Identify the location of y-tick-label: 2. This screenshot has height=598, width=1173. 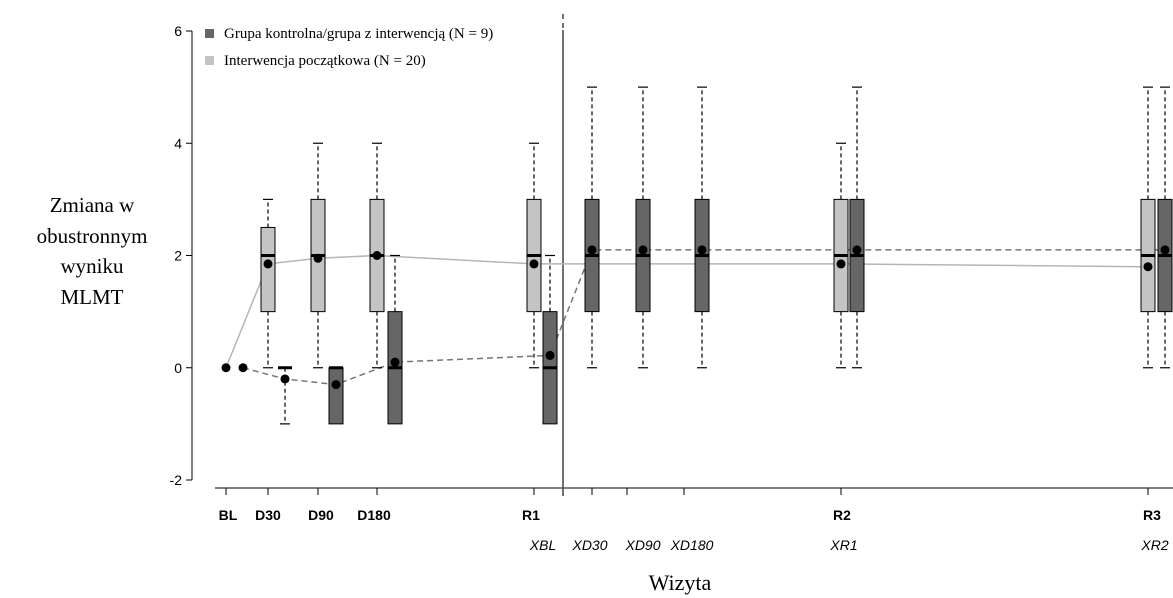
(178, 256).